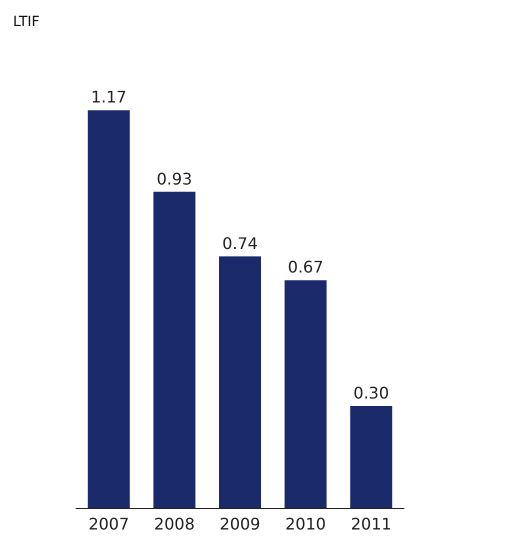  What do you see at coordinates (109, 524) in the screenshot?
I see `x-tick-label: 2007` at bounding box center [109, 524].